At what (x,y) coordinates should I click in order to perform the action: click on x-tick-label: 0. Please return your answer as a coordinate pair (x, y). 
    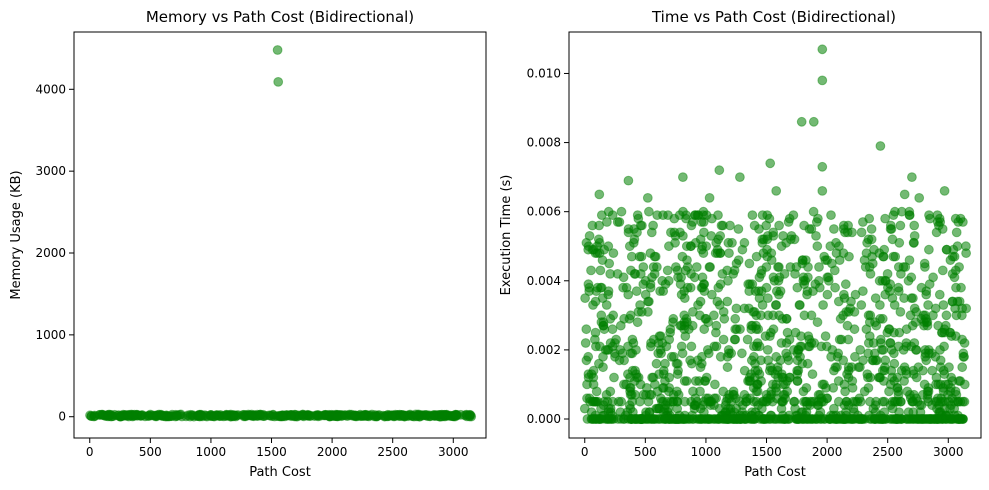
    Looking at the image, I should click on (585, 452).